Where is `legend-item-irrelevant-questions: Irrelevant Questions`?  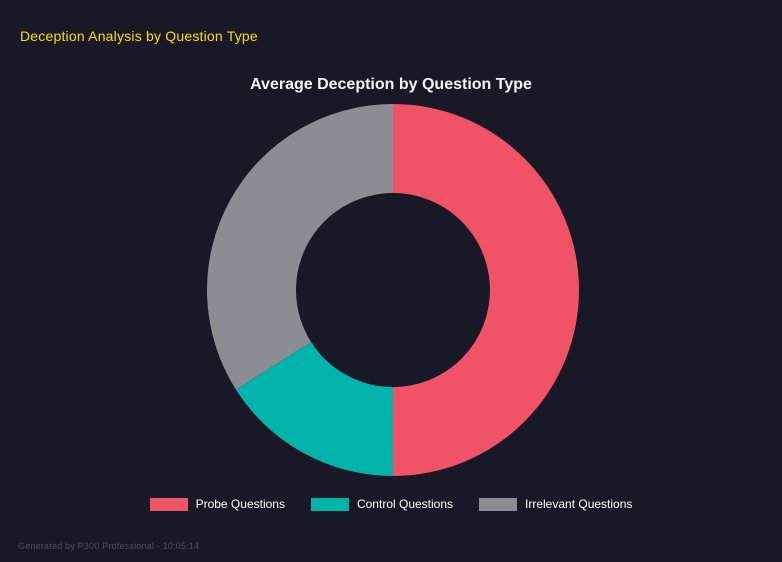 legend-item-irrelevant-questions: Irrelevant Questions is located at coordinates (555, 504).